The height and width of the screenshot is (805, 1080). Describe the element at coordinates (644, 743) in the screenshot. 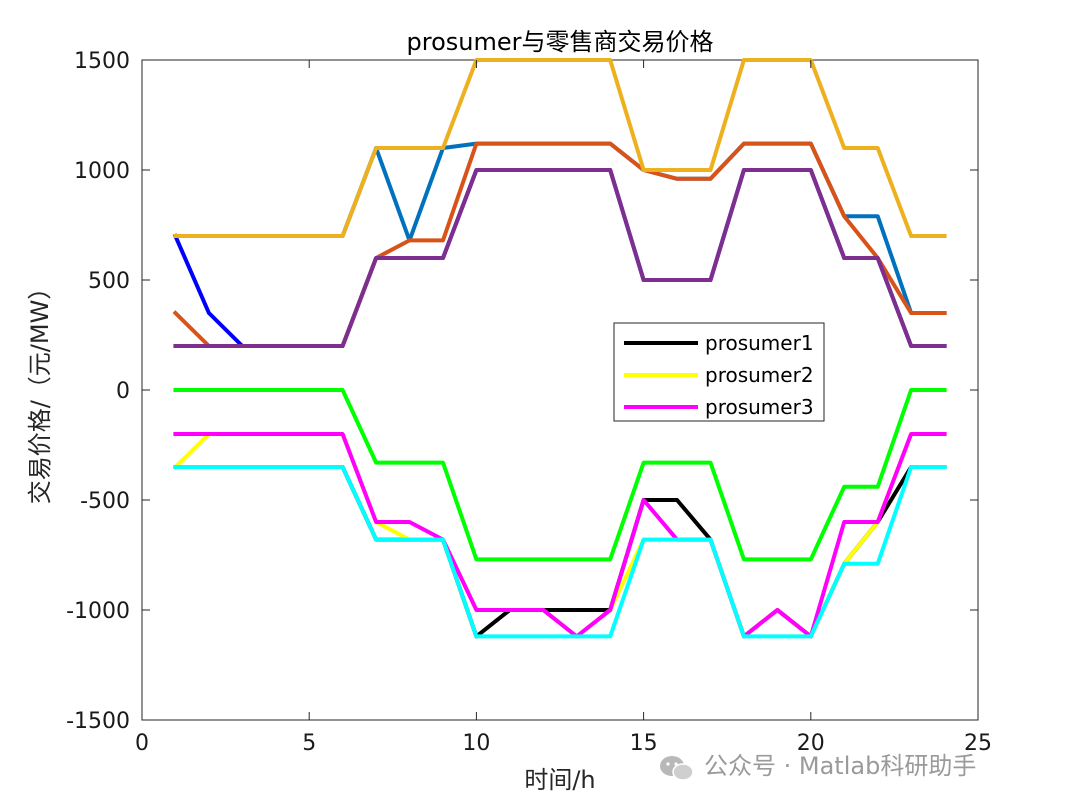

I see `x-tick-label: 15` at that location.